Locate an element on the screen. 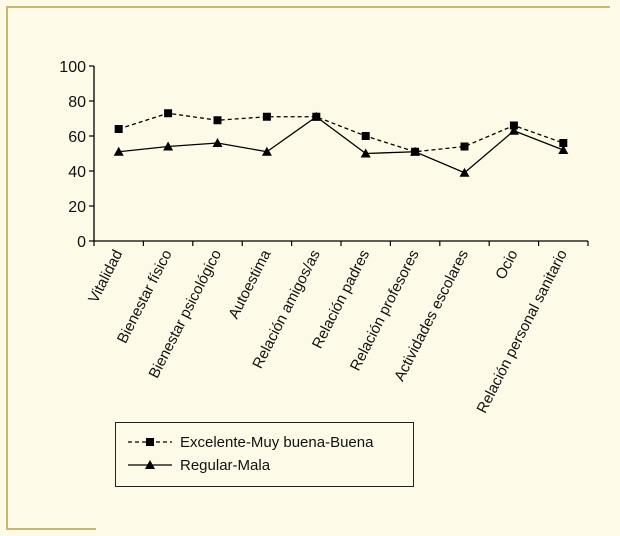 Image resolution: width=620 pixels, height=536 pixels. legend-triangle-marker-icon is located at coordinates (150, 464).